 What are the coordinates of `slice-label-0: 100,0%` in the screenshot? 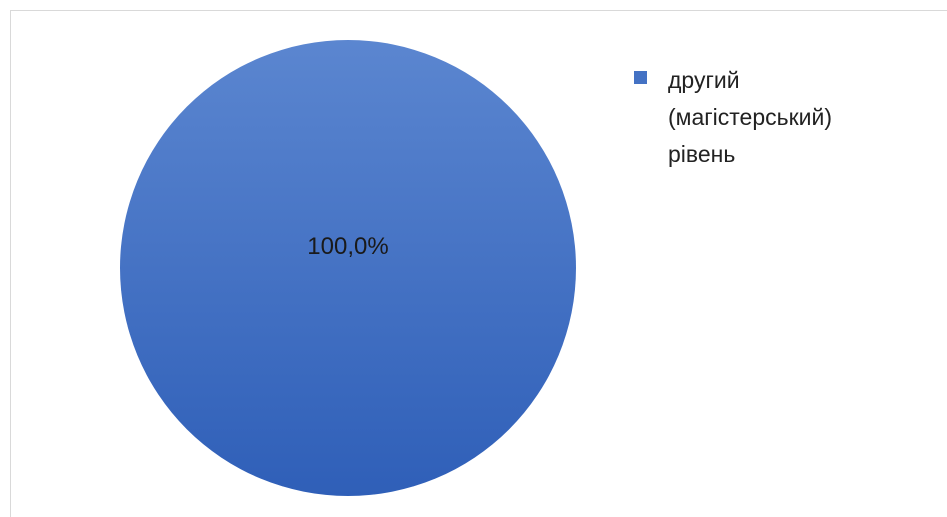 It's located at (347, 246).